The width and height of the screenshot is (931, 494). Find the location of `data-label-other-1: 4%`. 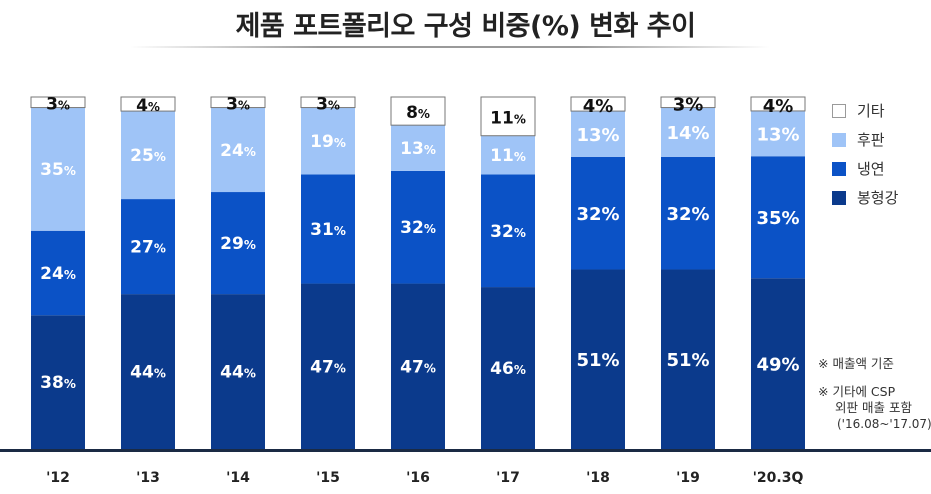

data-label-other-1: 4% is located at coordinates (148, 106).